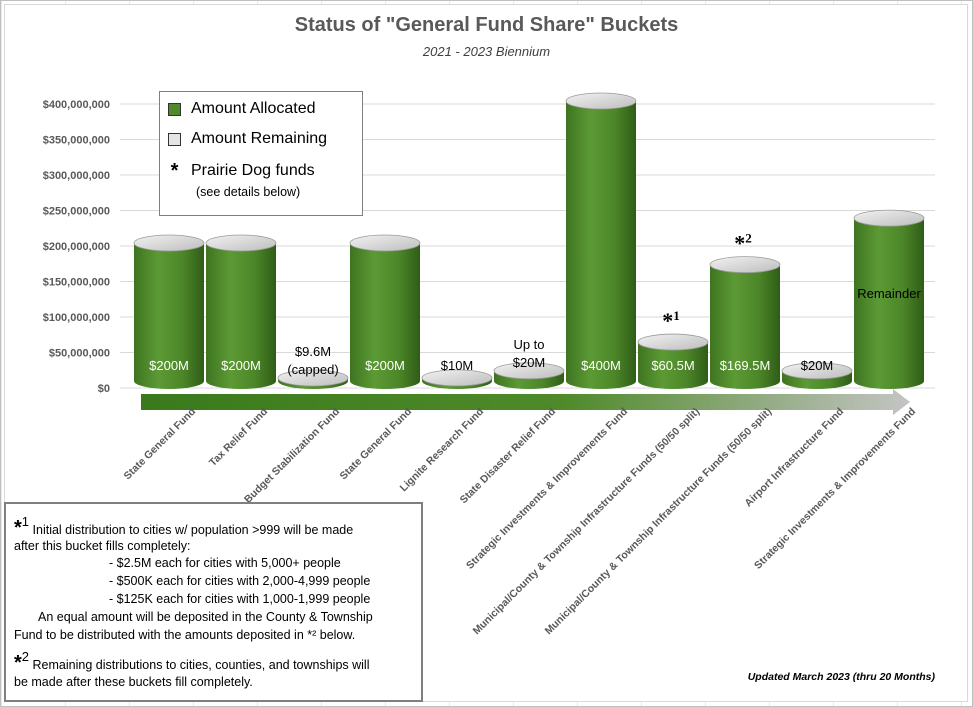  What do you see at coordinates (457, 365) in the screenshot?
I see `data-label: $10M` at bounding box center [457, 365].